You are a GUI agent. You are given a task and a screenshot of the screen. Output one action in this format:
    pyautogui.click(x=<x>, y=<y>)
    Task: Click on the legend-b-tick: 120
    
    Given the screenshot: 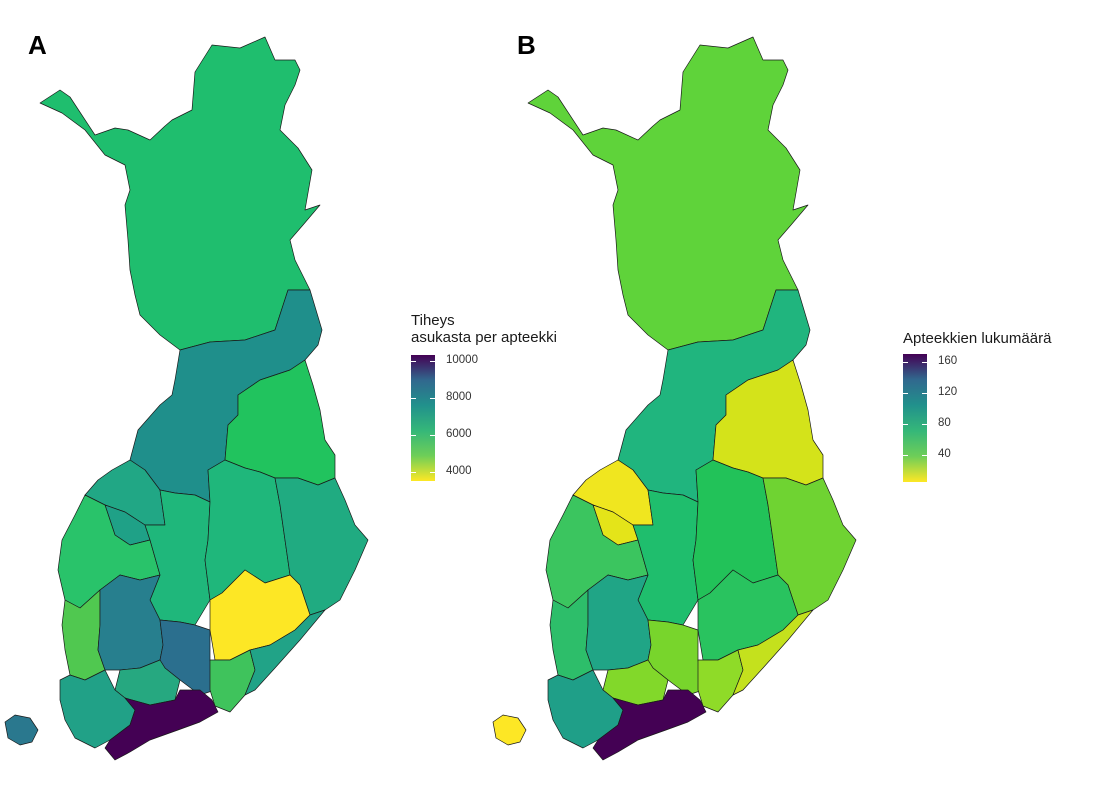 What is the action you would take?
    pyautogui.click(x=948, y=392)
    